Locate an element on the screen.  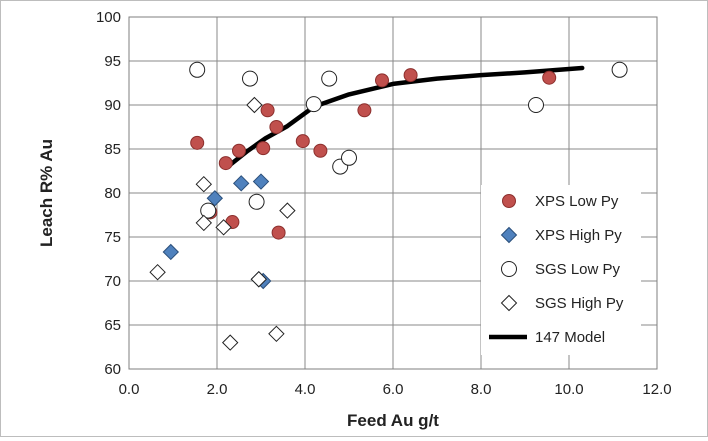
y-tick-label: 75 is located at coordinates (112, 237).